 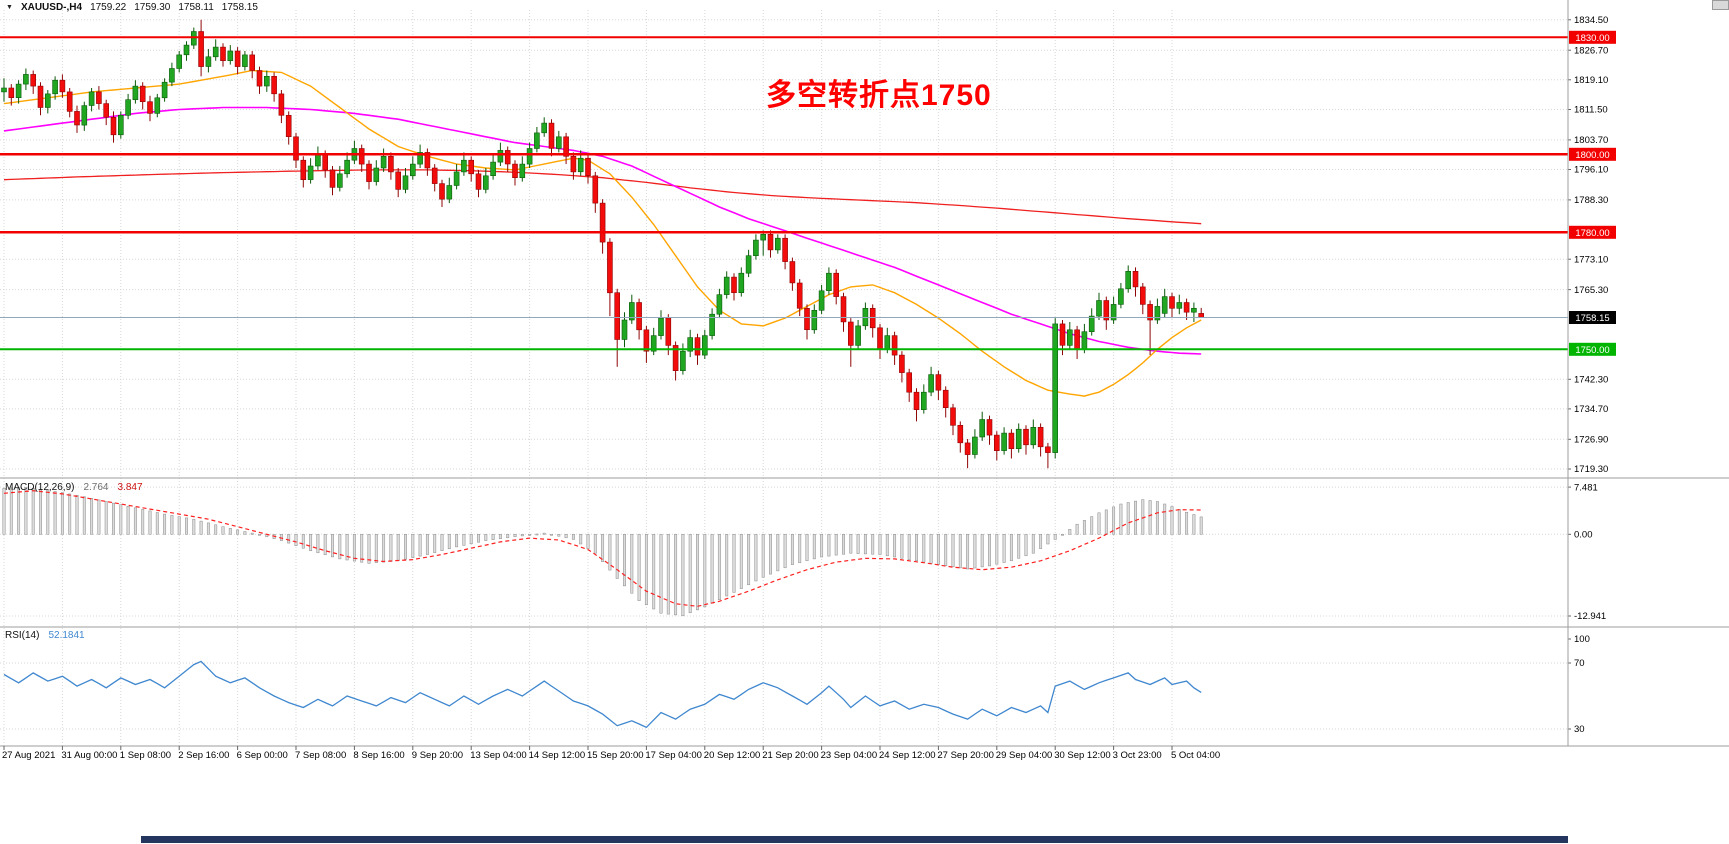 I want to click on horizontal-scrollbar, so click(x=864, y=839).